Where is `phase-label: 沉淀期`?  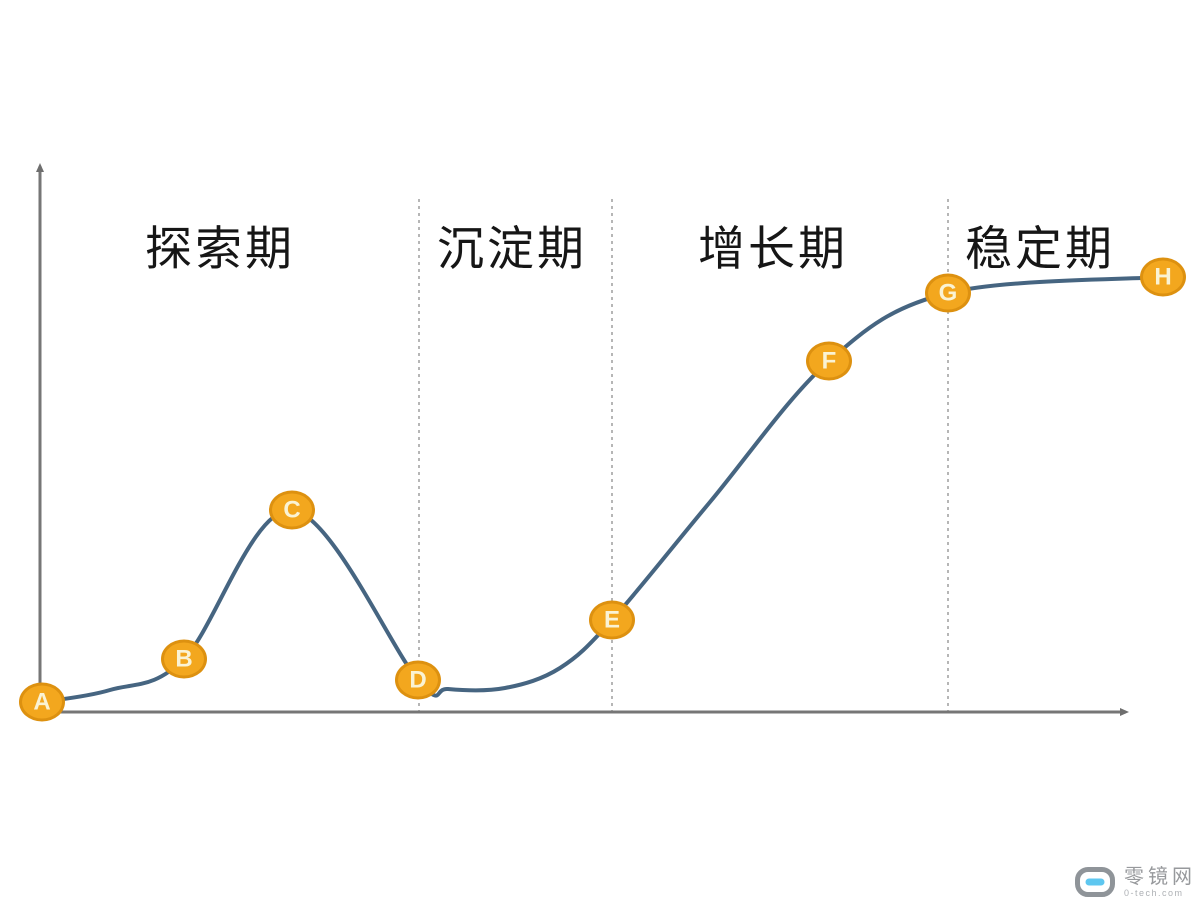 phase-label: 沉淀期 is located at coordinates (512, 248).